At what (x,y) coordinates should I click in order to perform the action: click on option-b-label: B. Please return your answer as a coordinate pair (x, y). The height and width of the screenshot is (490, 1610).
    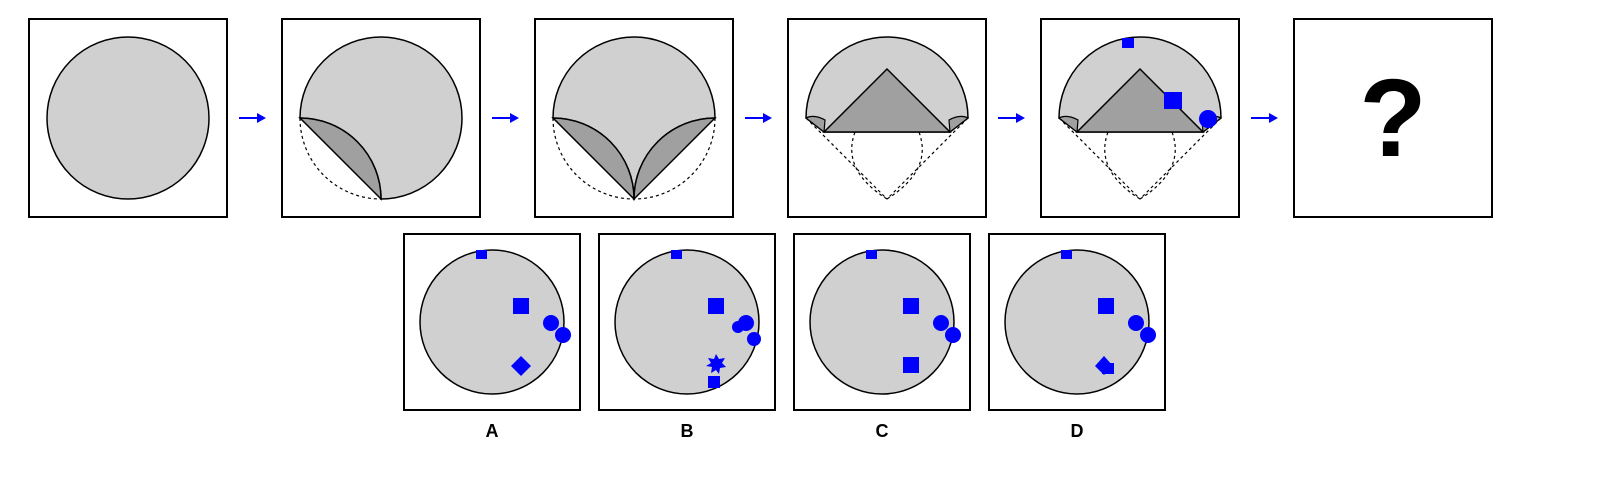
    Looking at the image, I should click on (687, 431).